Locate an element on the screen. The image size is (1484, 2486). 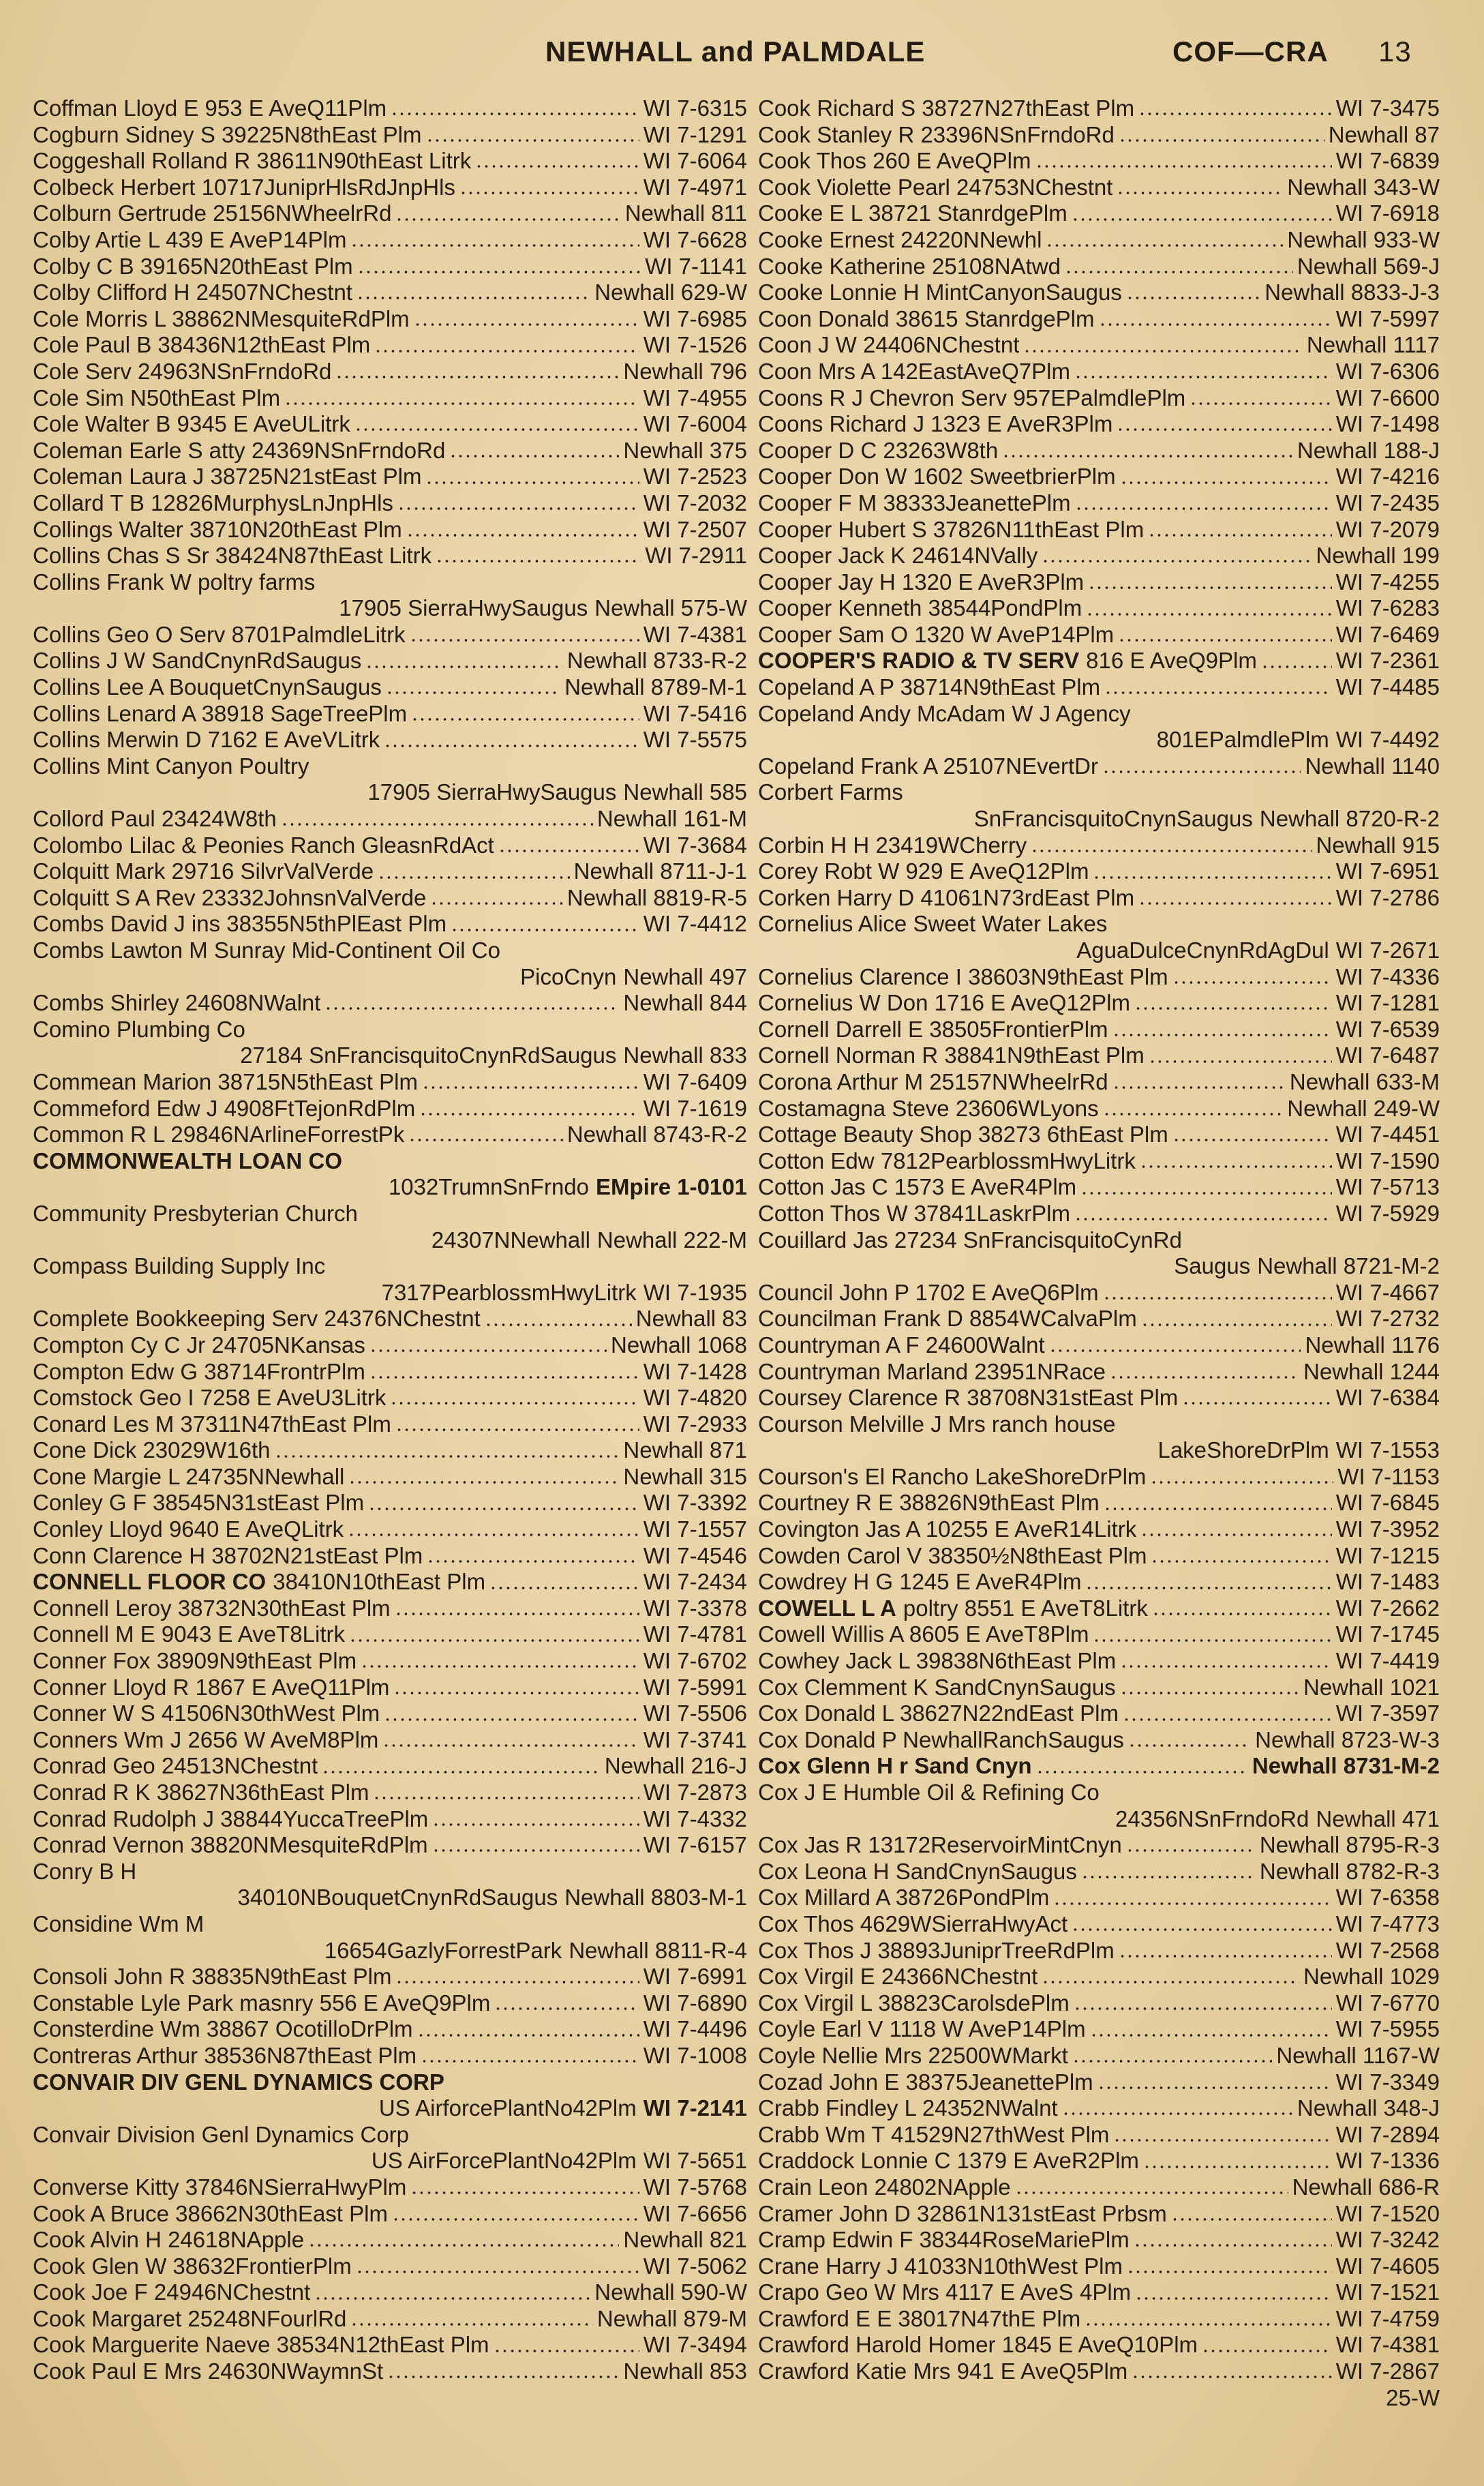
phone: WI 7-5991 is located at coordinates (695, 1687).